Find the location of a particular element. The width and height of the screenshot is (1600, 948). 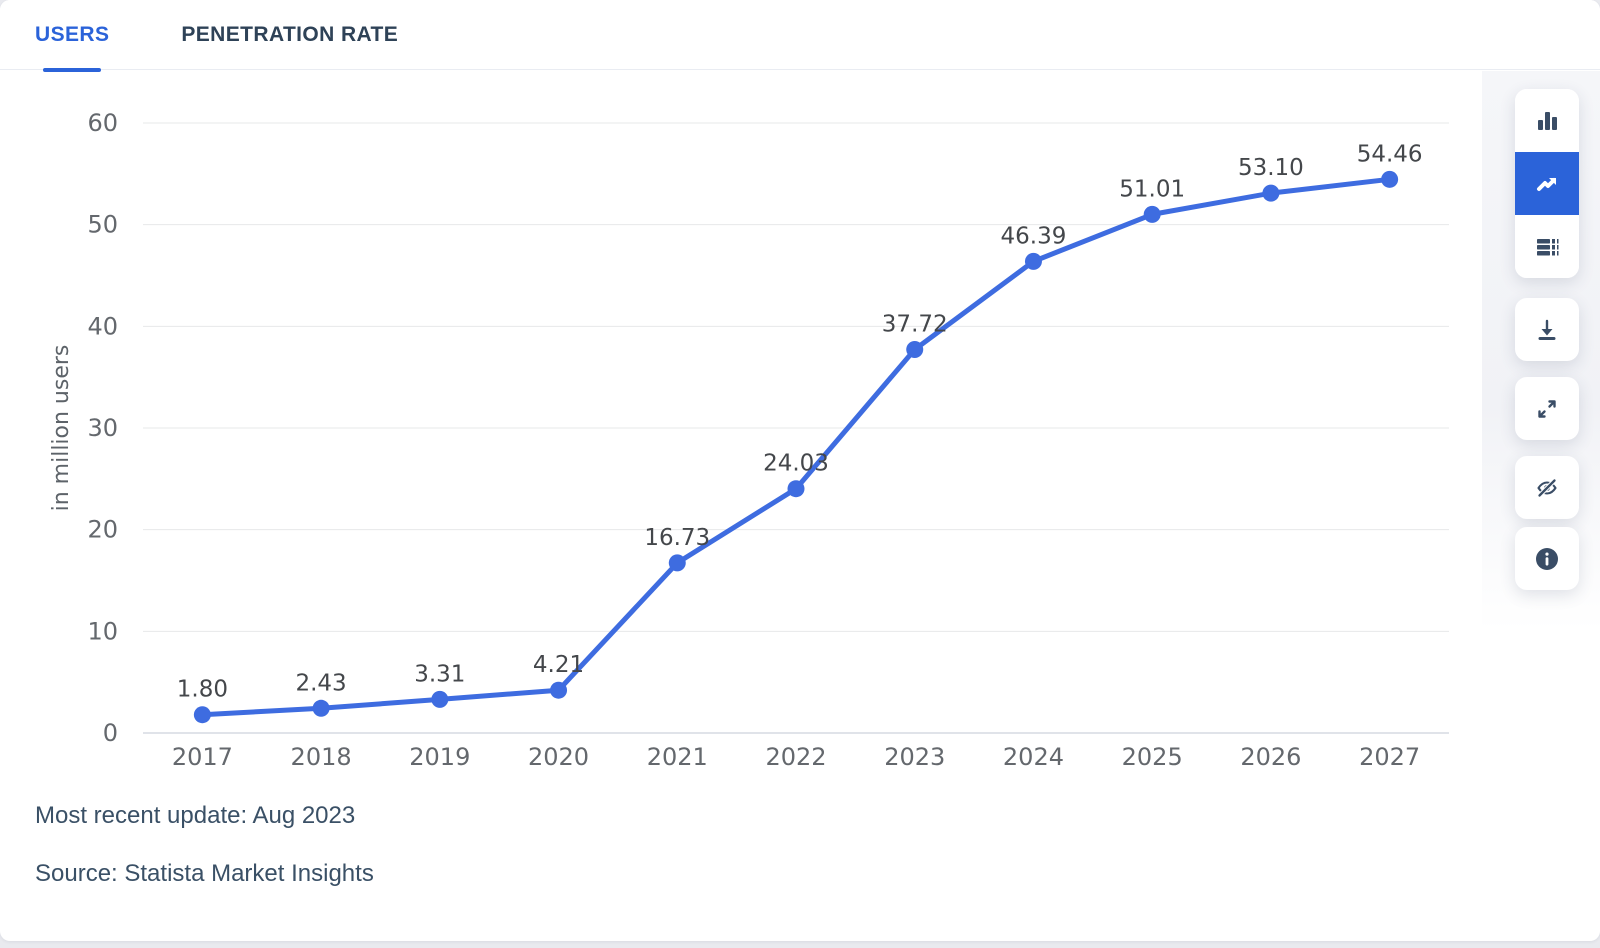

last-update-text: Most recent update: Aug 2023 is located at coordinates (195, 815).